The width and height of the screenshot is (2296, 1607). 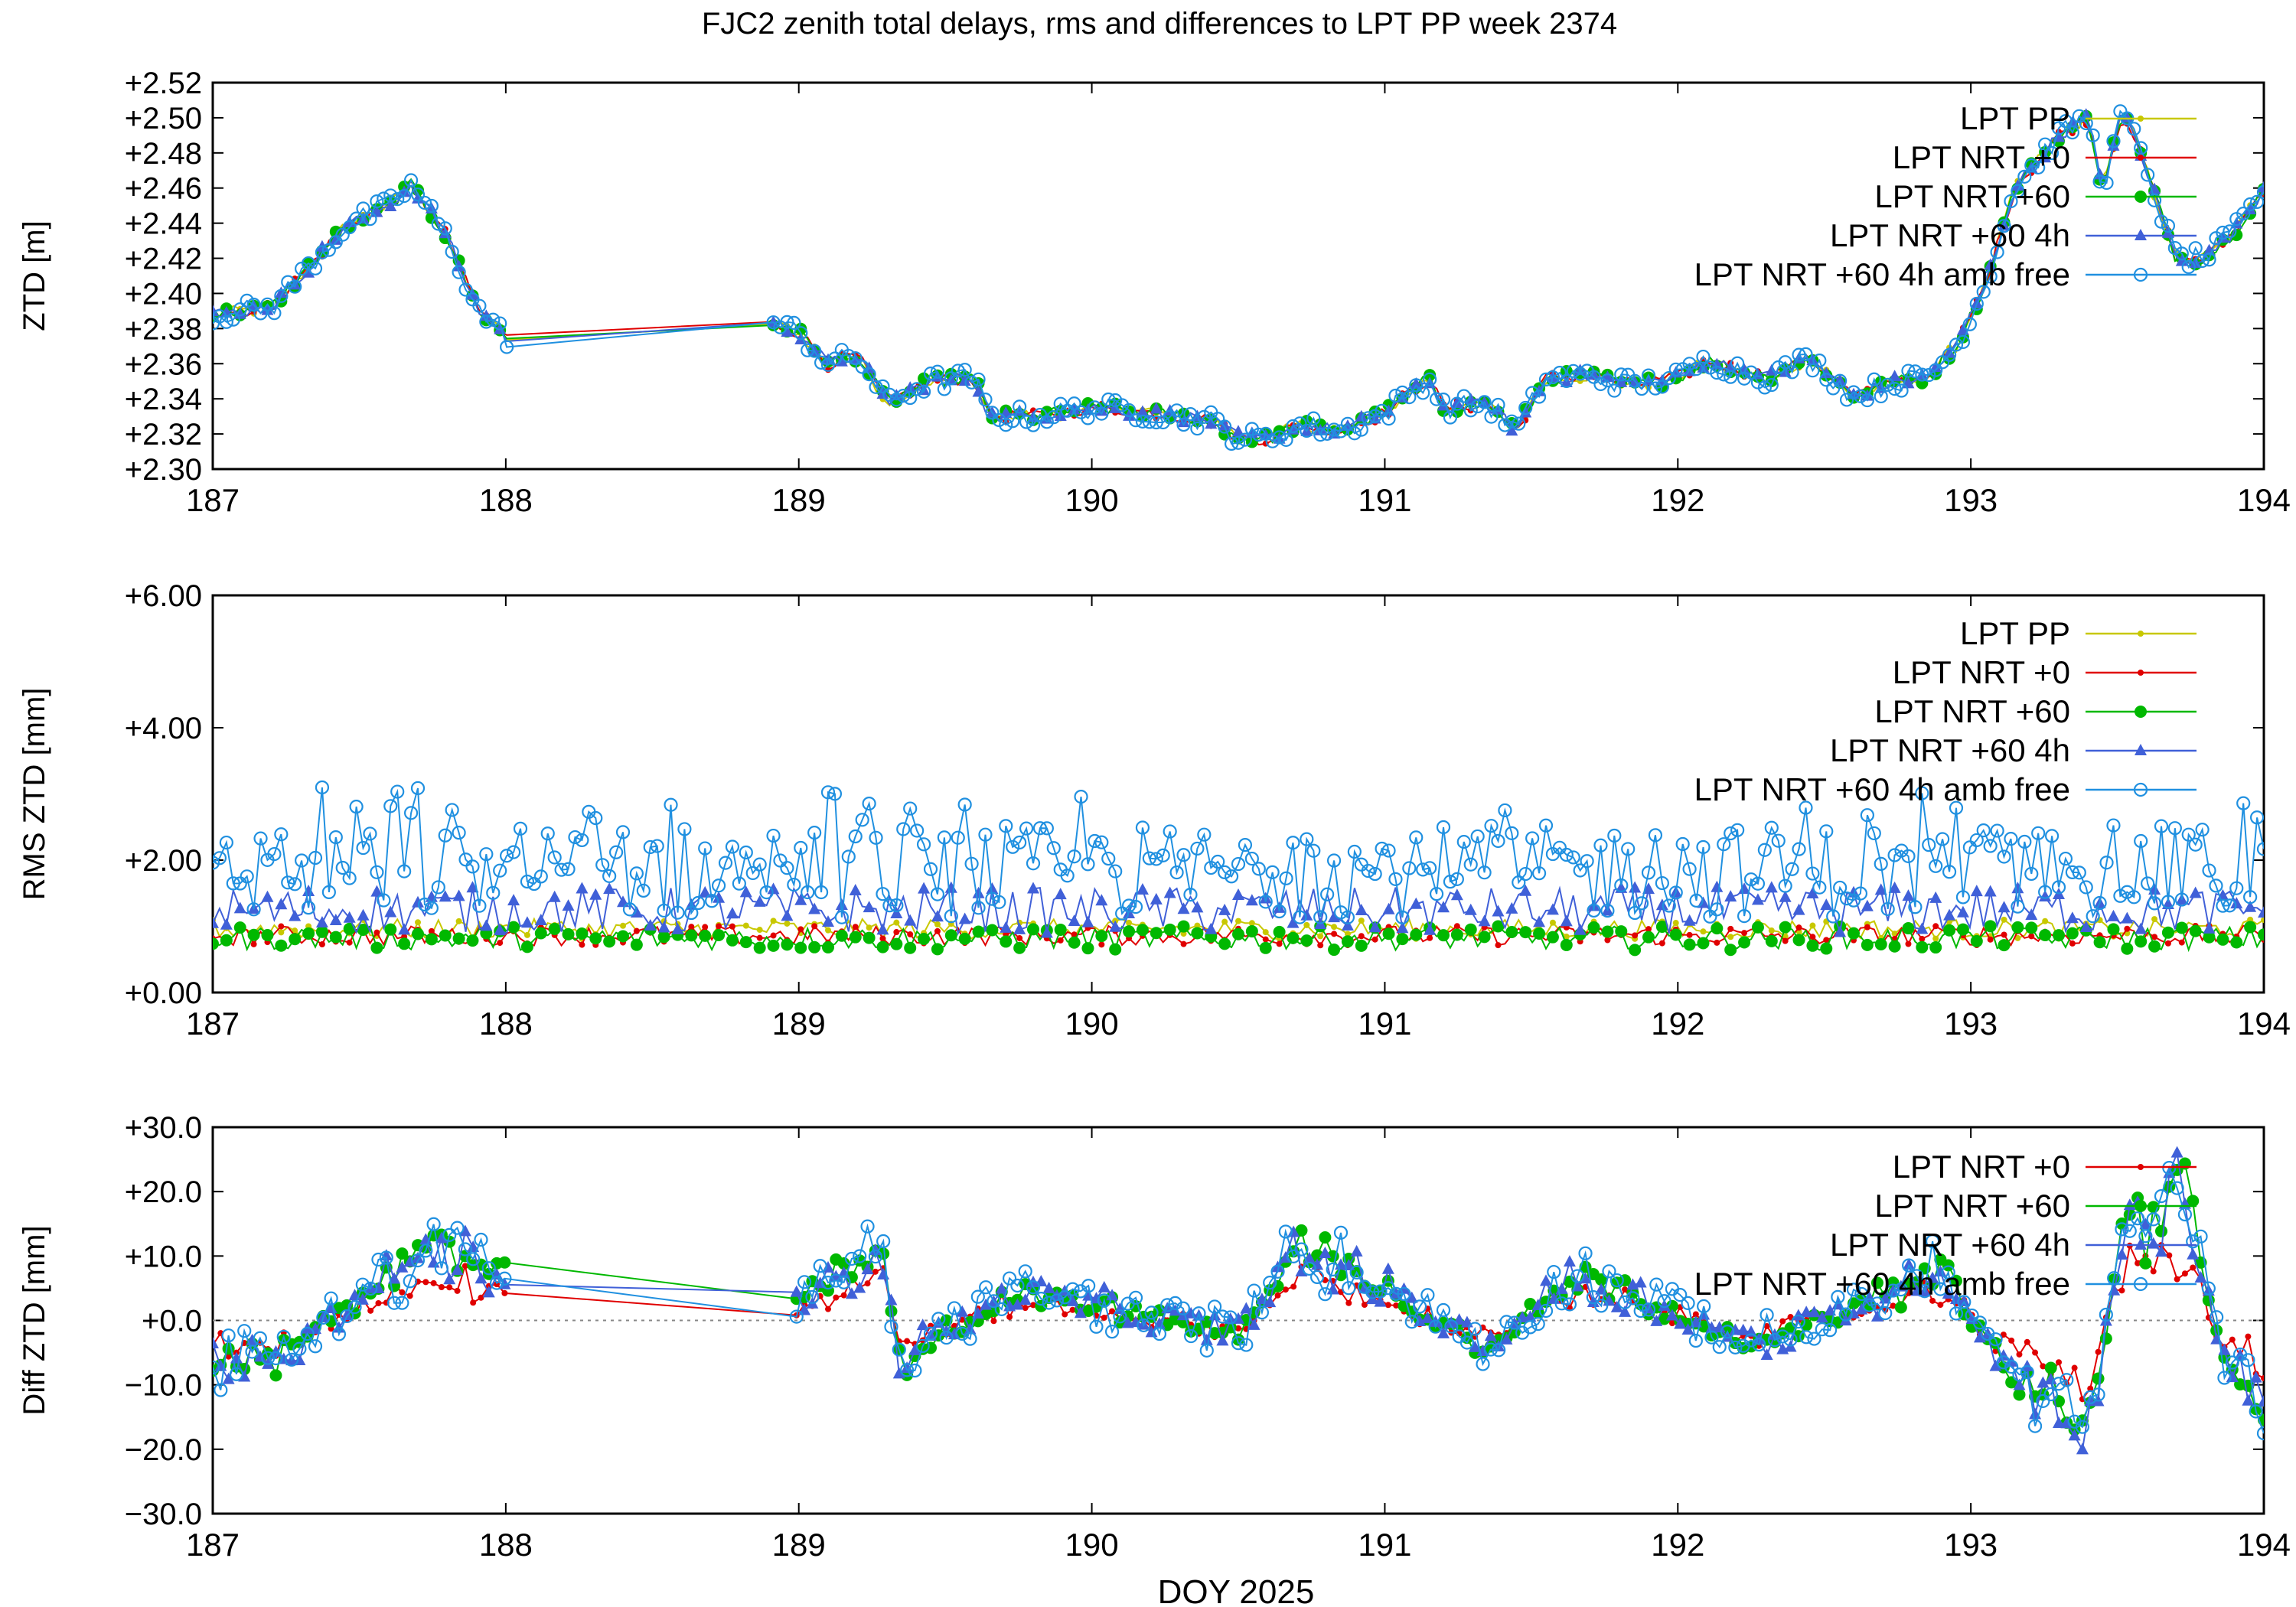 I want to click on legend-label: LPT NRT +60 4h, so click(x=1950, y=750).